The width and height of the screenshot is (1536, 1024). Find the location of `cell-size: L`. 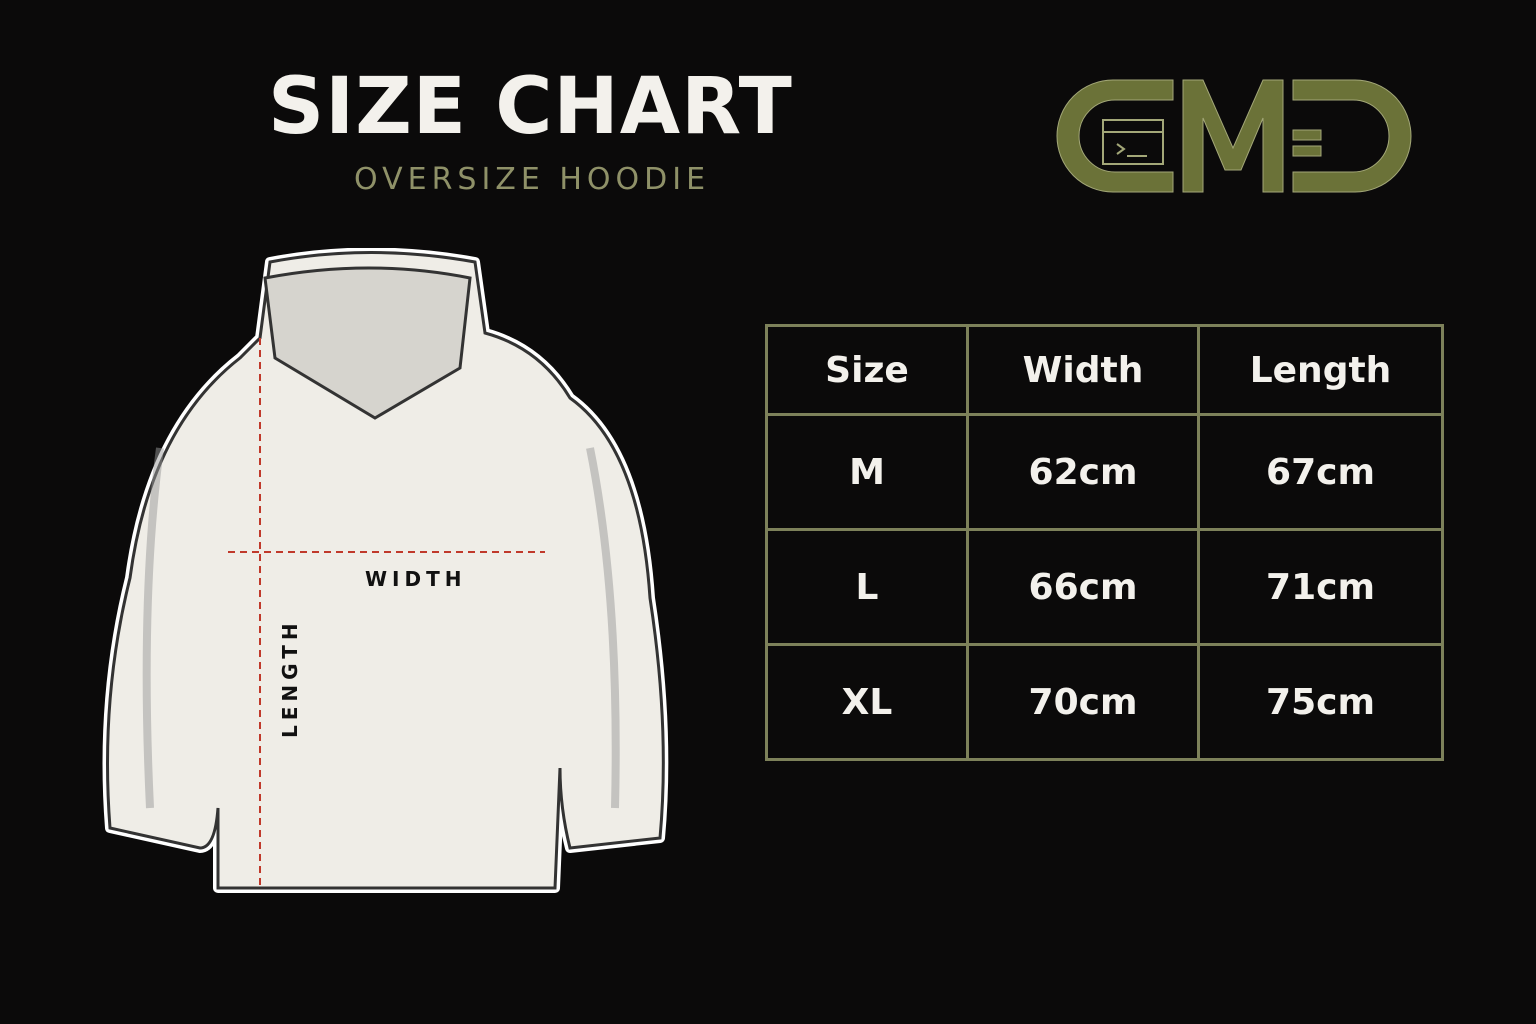

cell-size: L is located at coordinates (867, 587).